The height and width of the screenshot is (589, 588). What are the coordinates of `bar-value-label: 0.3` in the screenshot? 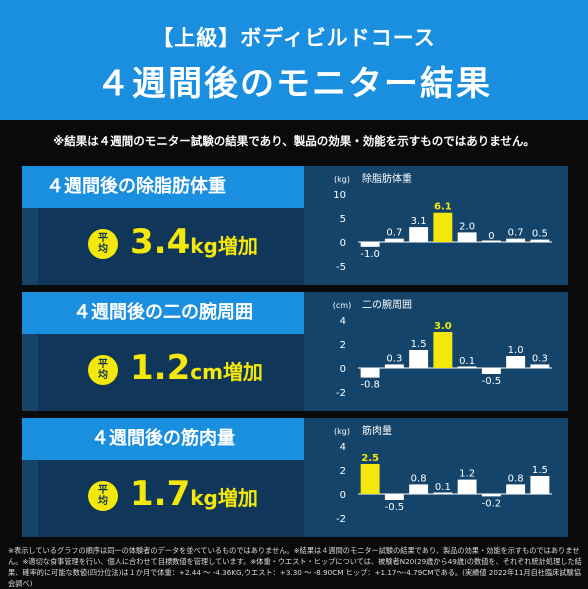 It's located at (540, 358).